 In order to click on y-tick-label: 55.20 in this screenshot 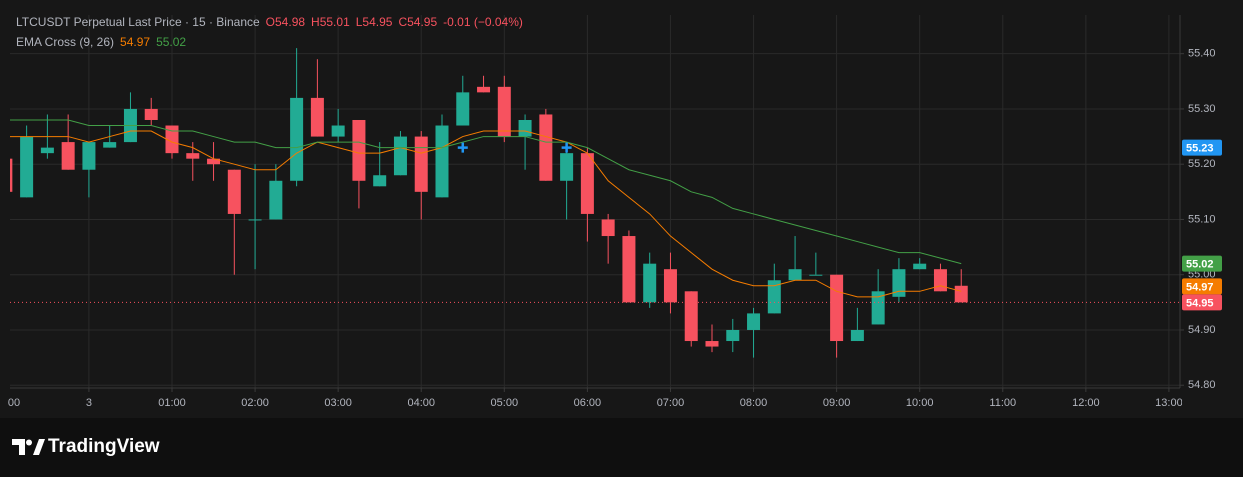, I will do `click(1202, 164)`.